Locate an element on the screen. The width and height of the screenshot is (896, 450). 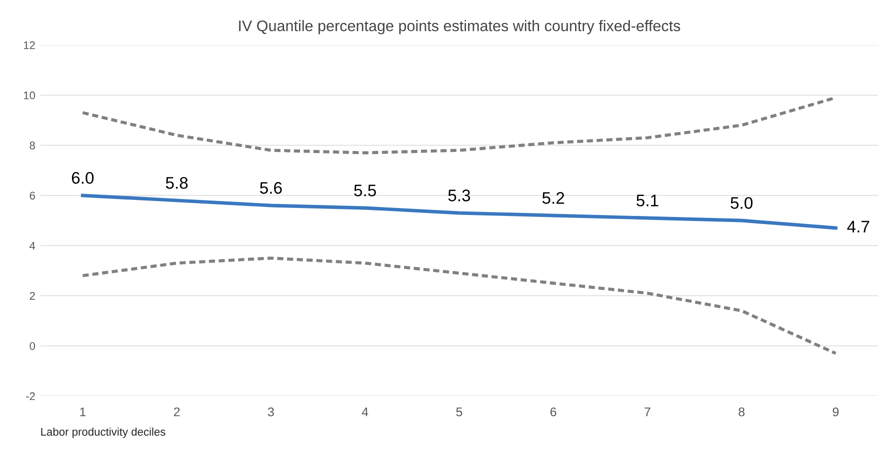
x-tick-label: 8 is located at coordinates (741, 411).